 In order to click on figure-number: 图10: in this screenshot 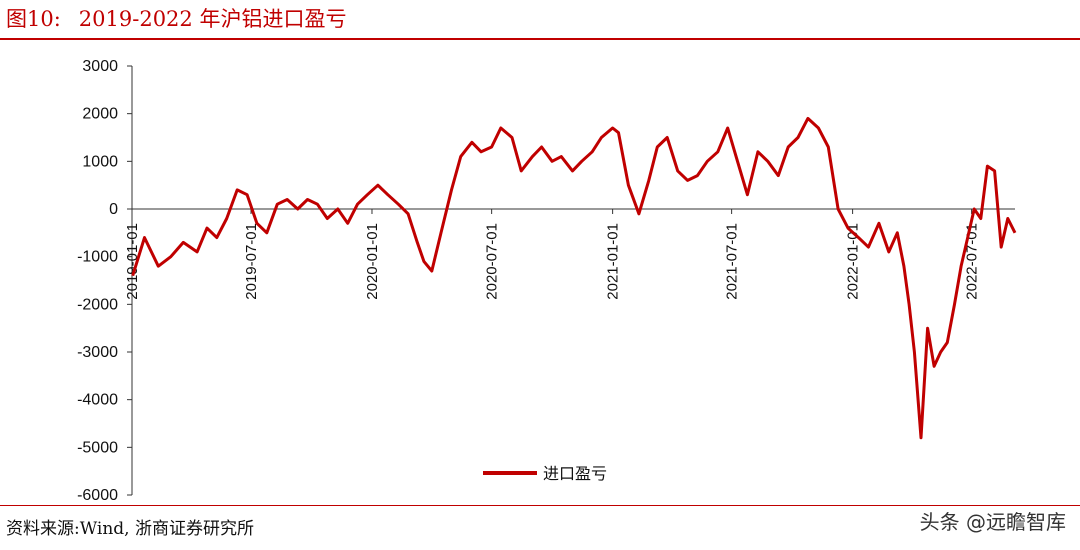, I will do `click(33, 19)`.